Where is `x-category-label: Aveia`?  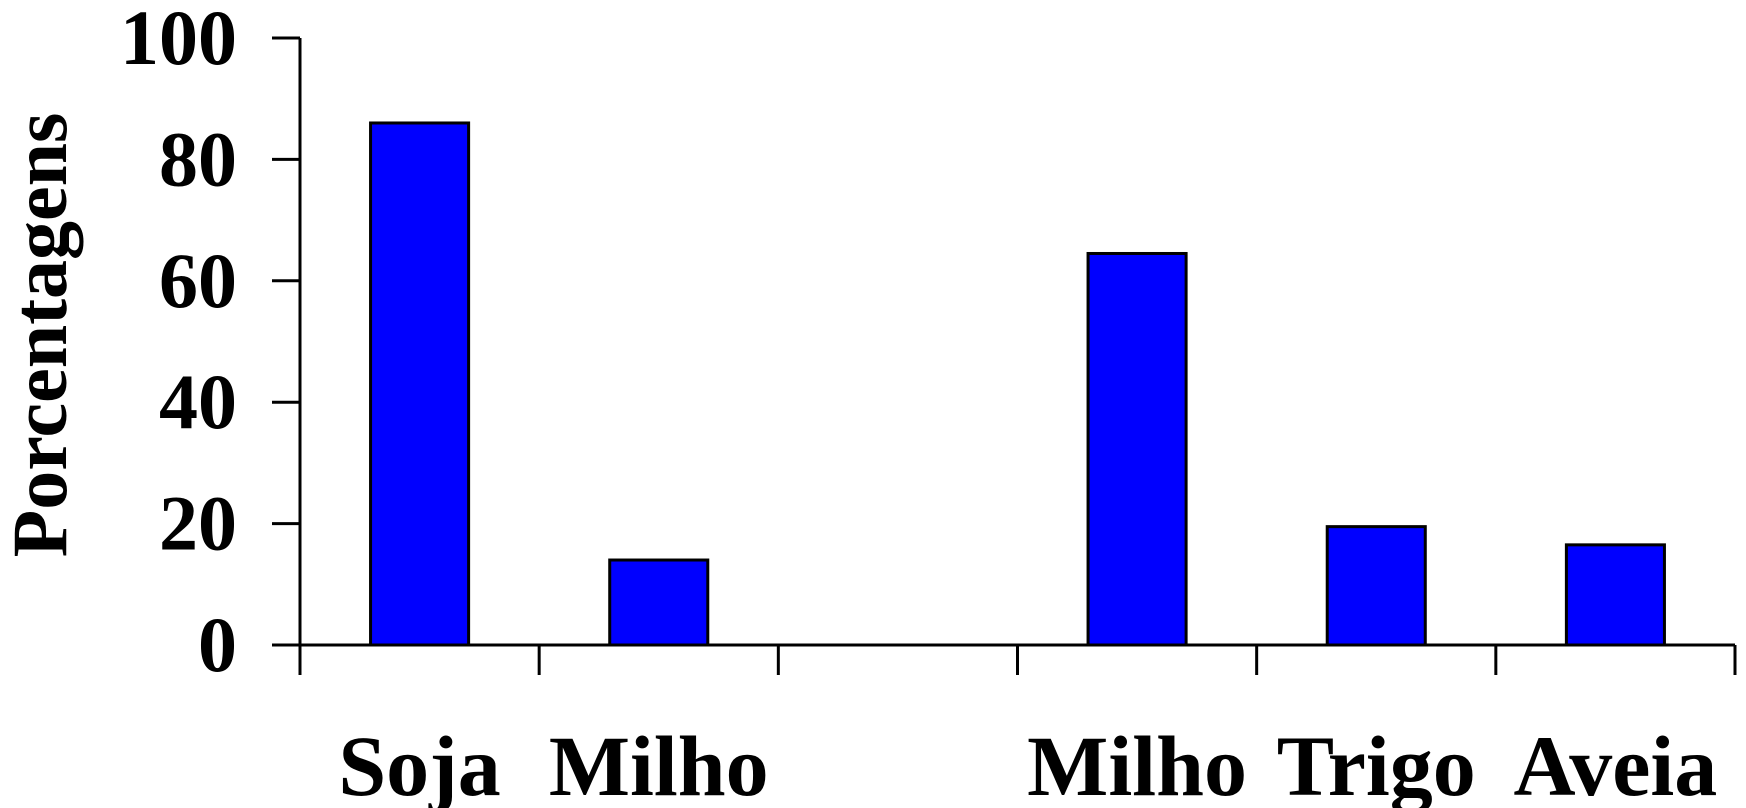 x-category-label: Aveia is located at coordinates (1616, 763).